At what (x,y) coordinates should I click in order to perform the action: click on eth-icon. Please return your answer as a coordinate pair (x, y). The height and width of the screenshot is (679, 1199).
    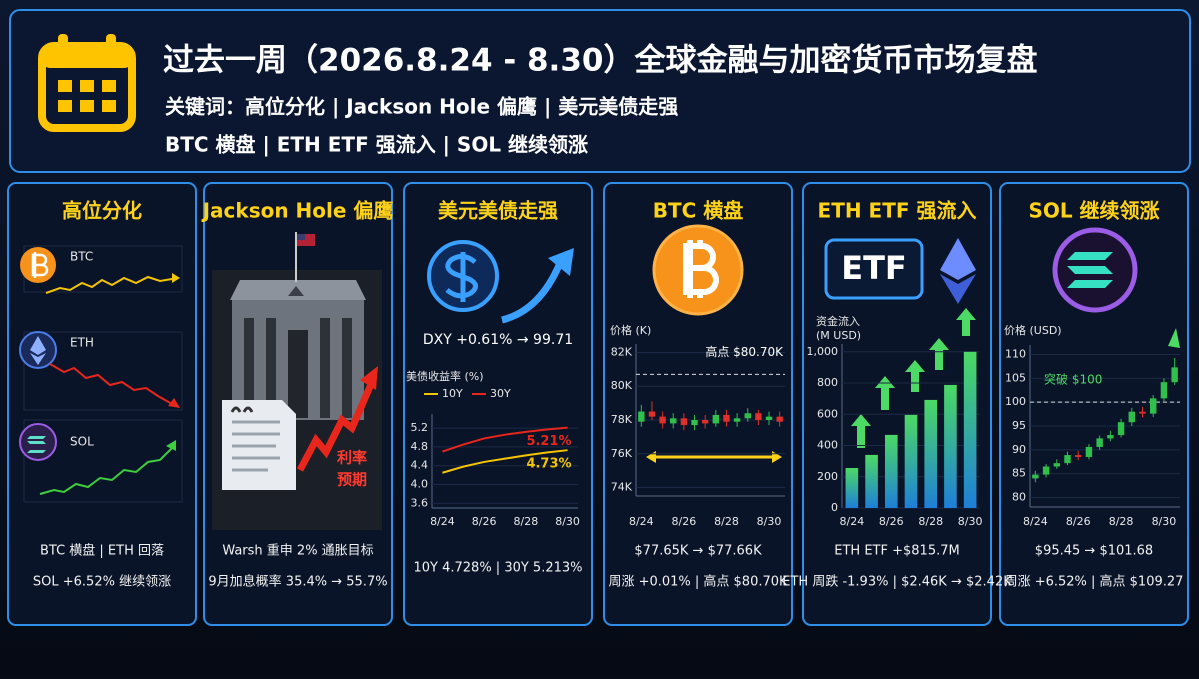
    Looking at the image, I should click on (958, 271).